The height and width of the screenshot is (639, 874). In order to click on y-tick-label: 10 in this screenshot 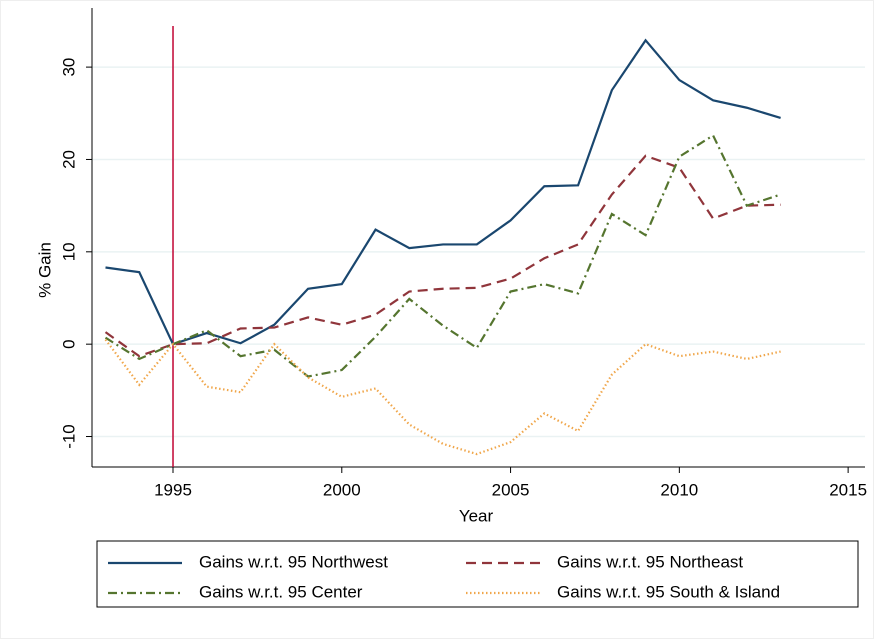, I will do `click(68, 251)`.